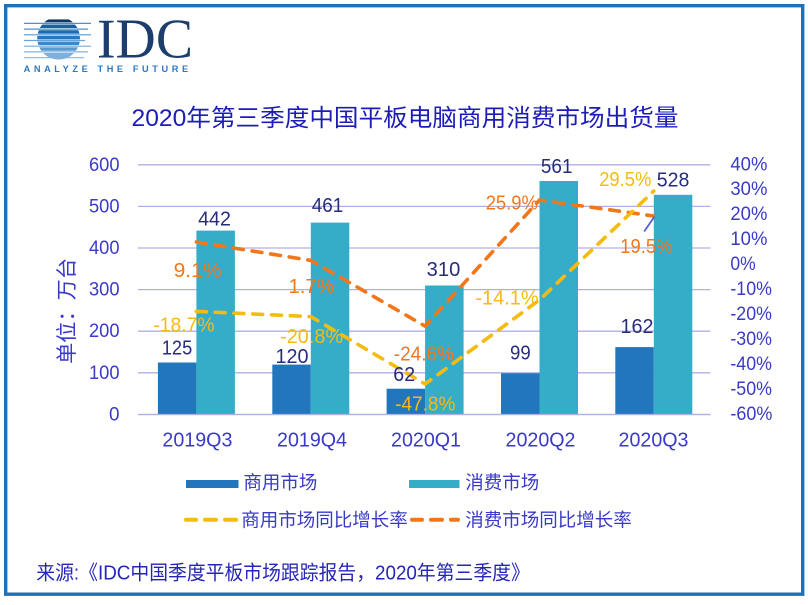  What do you see at coordinates (405, 118) in the screenshot?
I see `svg-text: 2020年第三季度中国平板电脑商用消费市场出货量` at bounding box center [405, 118].